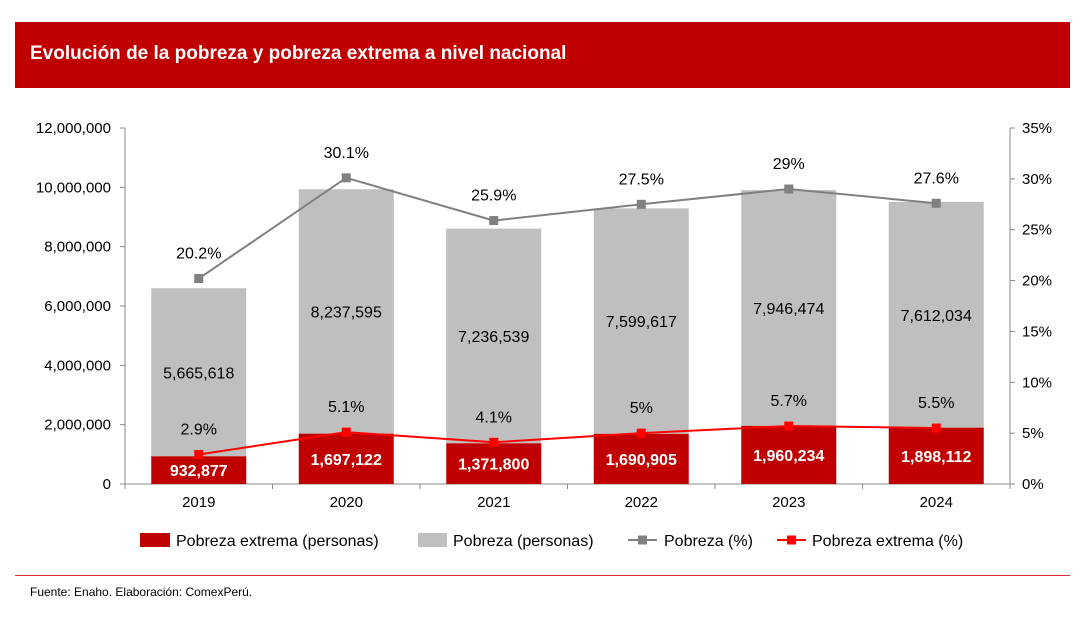  Describe the element at coordinates (936, 502) in the screenshot. I see `x-tick-label: 2024` at that location.